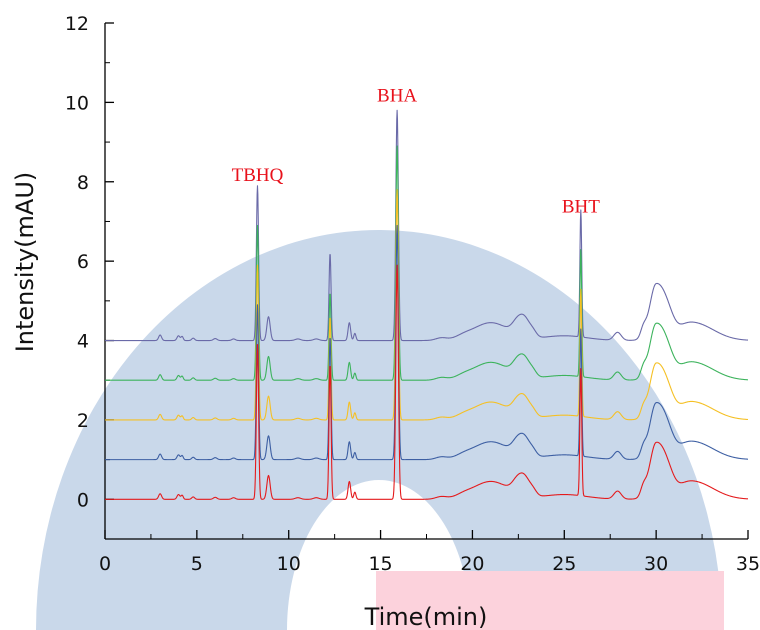 This screenshot has width=760, height=630. What do you see at coordinates (105, 564) in the screenshot?
I see `x-tick-label: 0` at bounding box center [105, 564].